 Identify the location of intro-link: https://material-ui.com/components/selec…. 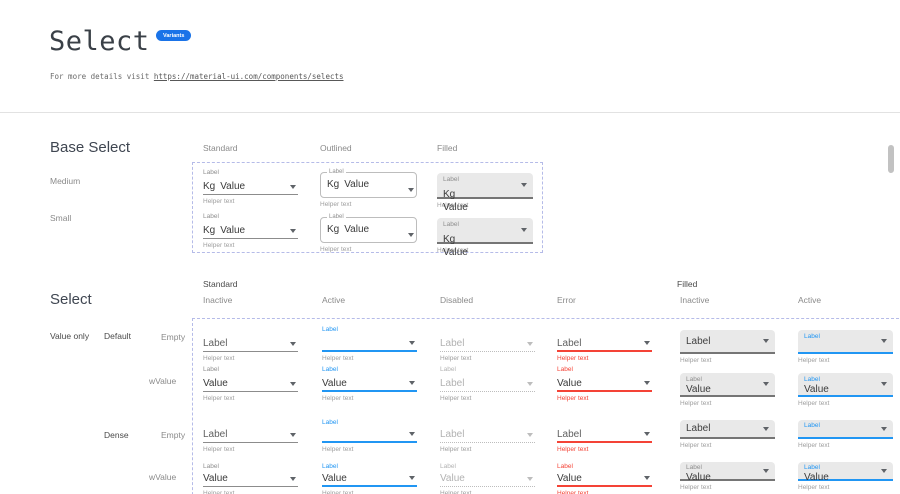
(248, 76).